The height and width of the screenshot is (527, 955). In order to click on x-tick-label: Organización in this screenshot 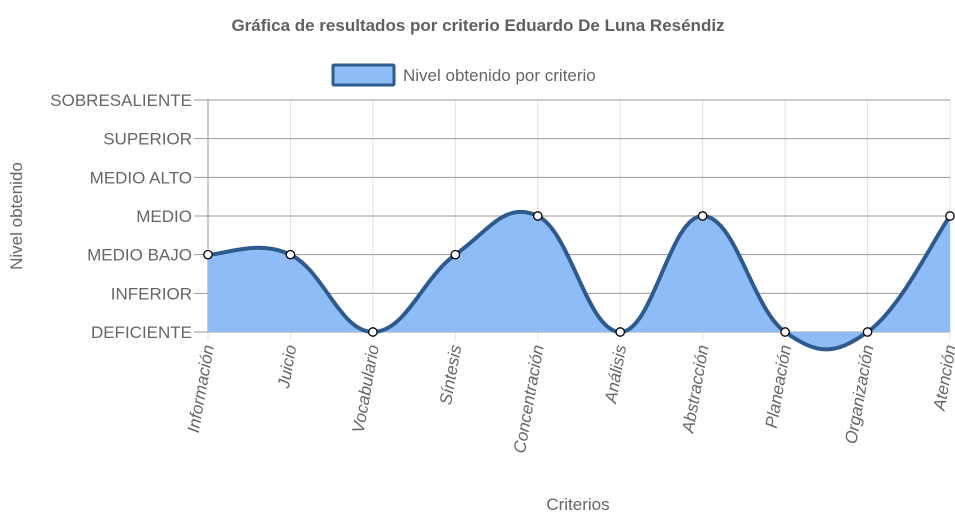, I will do `click(859, 394)`.